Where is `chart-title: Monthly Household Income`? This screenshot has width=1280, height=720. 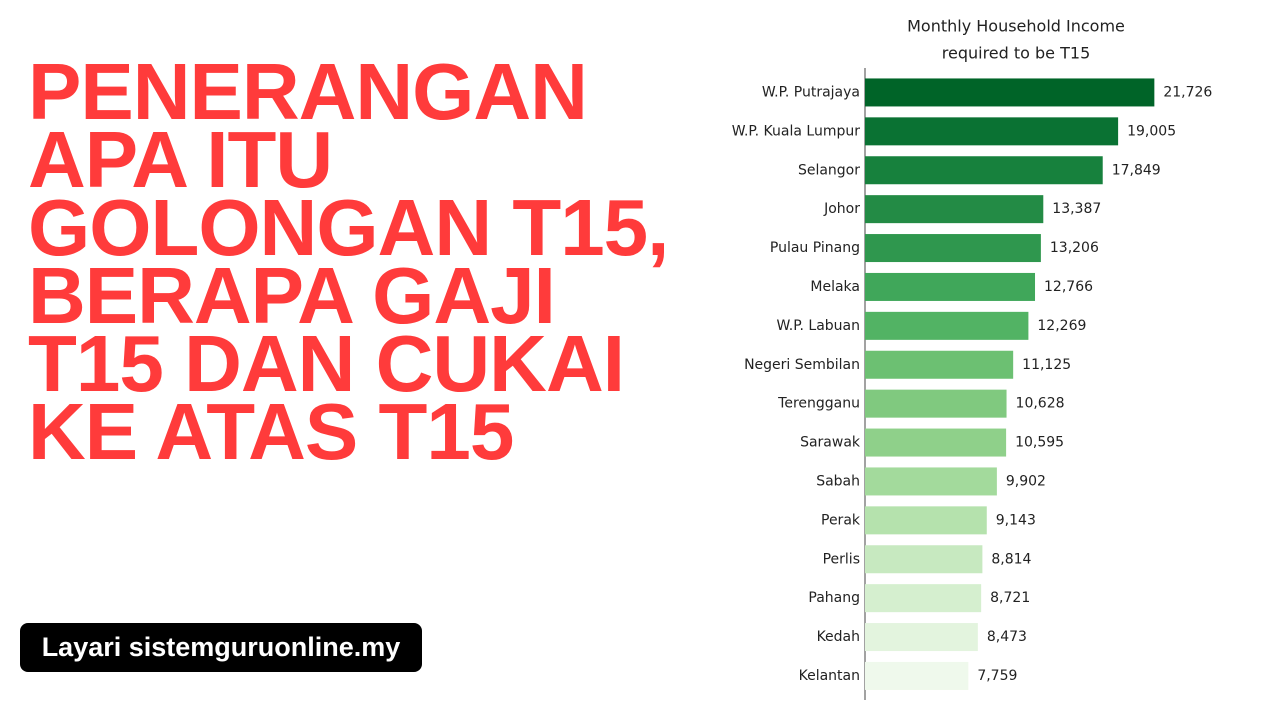 chart-title: Monthly Household Income is located at coordinates (1016, 26).